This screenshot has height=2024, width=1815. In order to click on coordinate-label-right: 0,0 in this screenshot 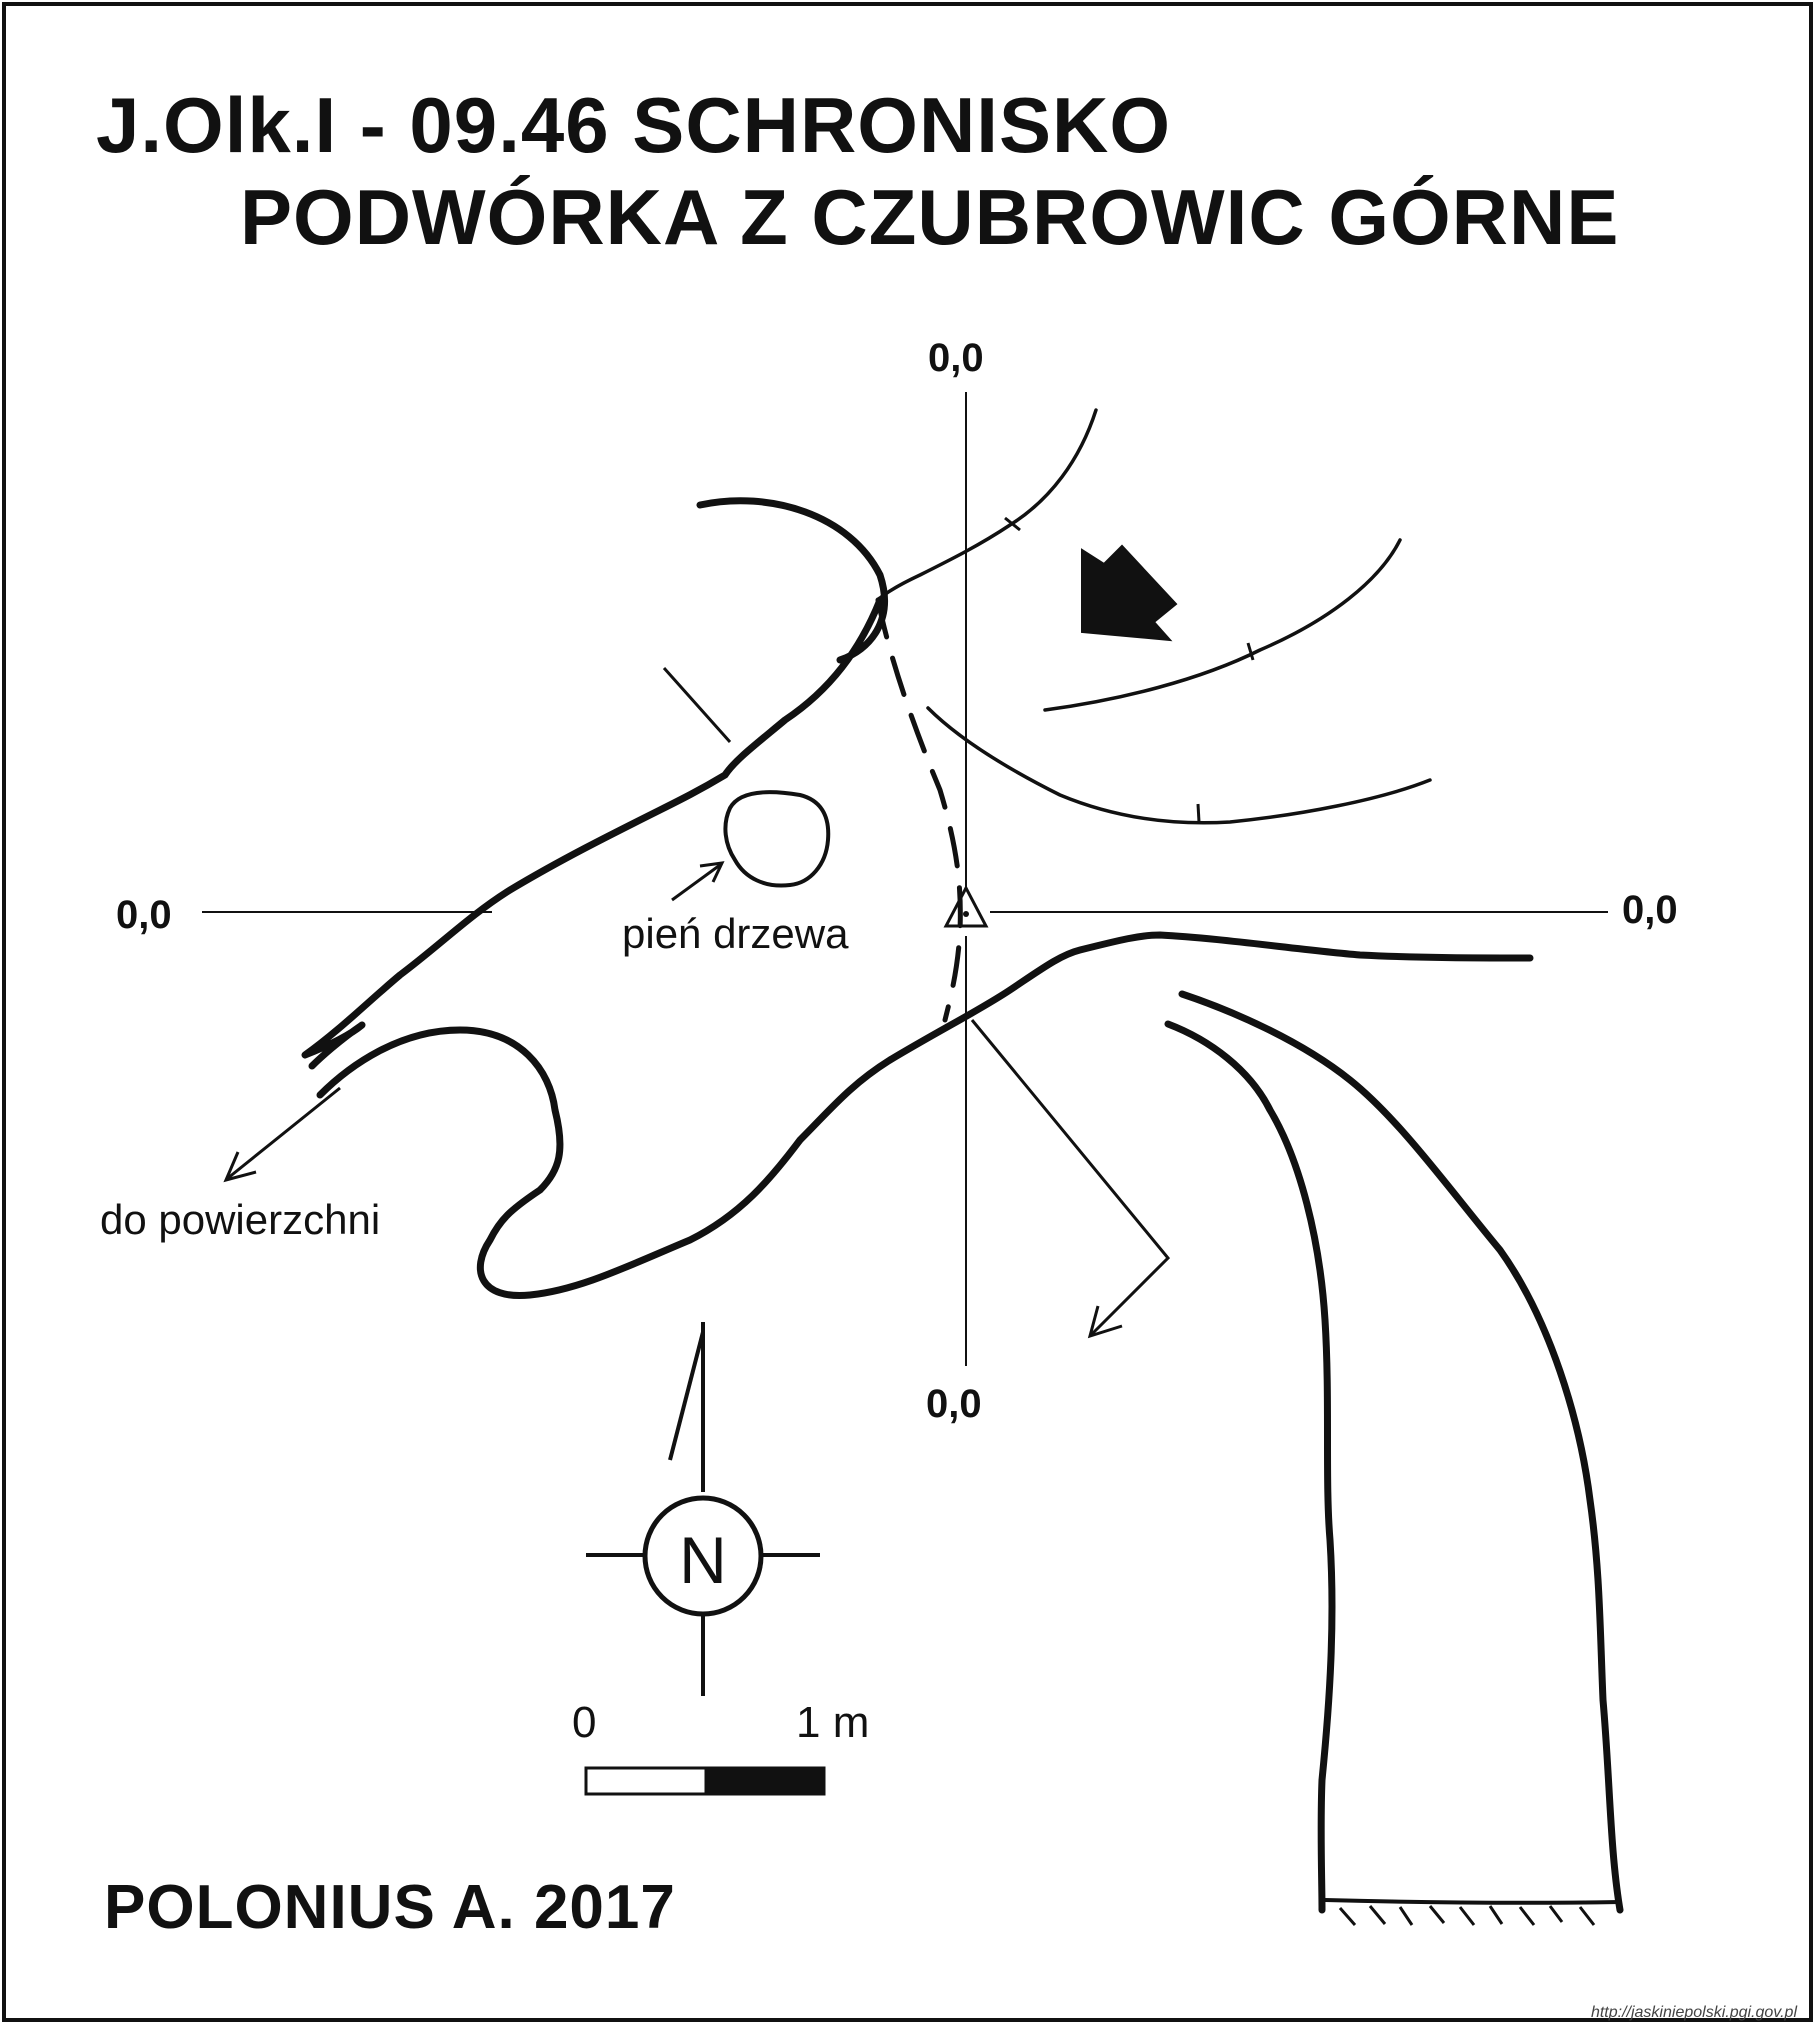, I will do `click(1650, 910)`.